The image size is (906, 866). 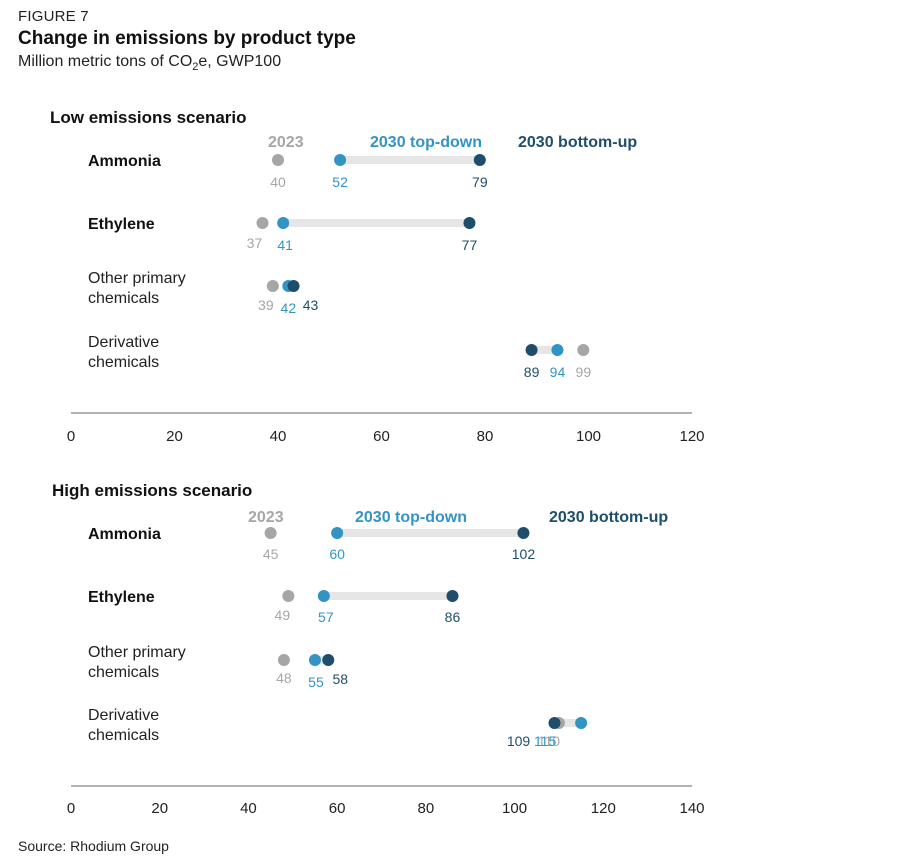 What do you see at coordinates (93, 846) in the screenshot?
I see `source-note: Source: Rhodium Group` at bounding box center [93, 846].